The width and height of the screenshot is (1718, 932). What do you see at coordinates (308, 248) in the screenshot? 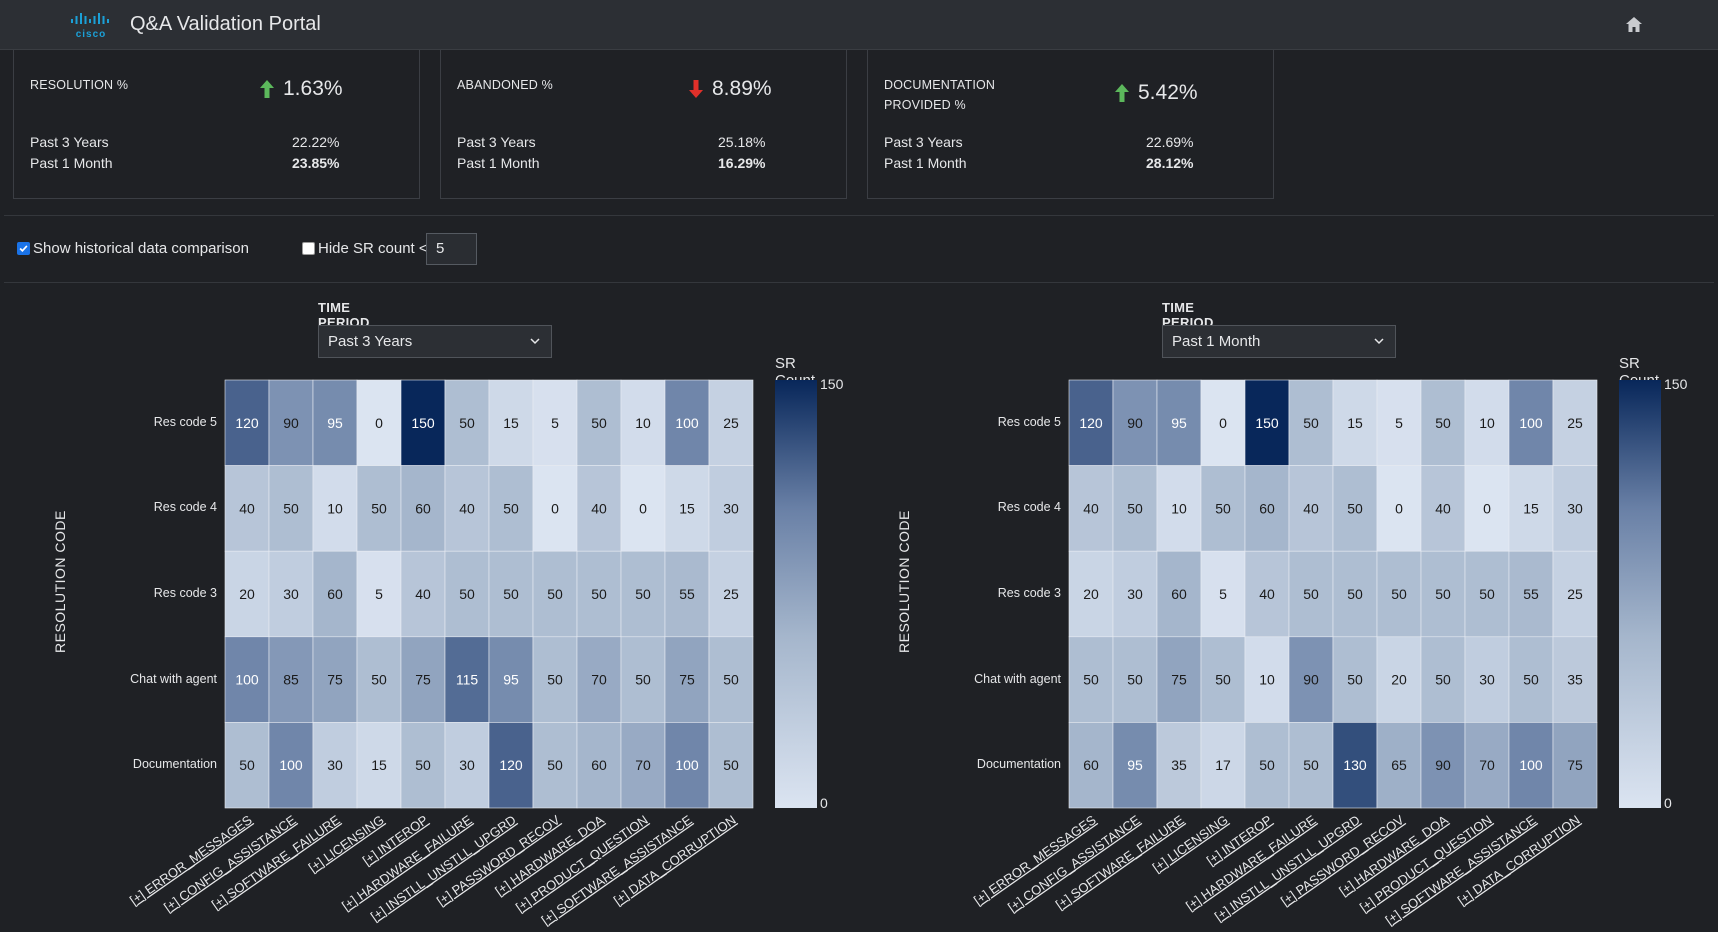
I see `hide-sr-checkbox` at bounding box center [308, 248].